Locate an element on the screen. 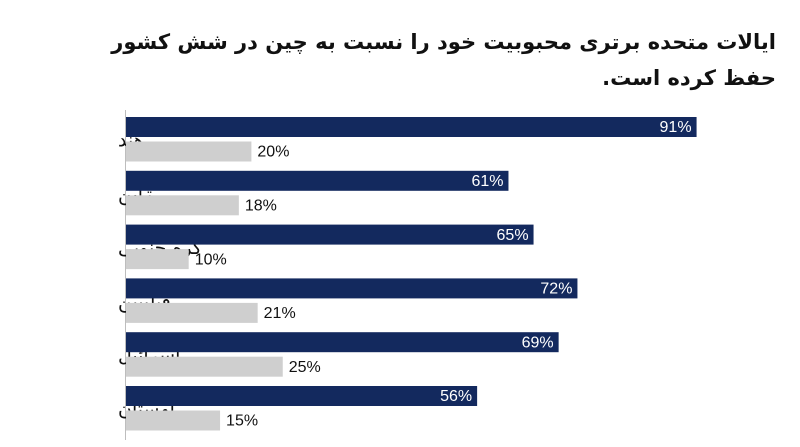 The height and width of the screenshot is (447, 800). data-label-comparison: 18% is located at coordinates (261, 206).